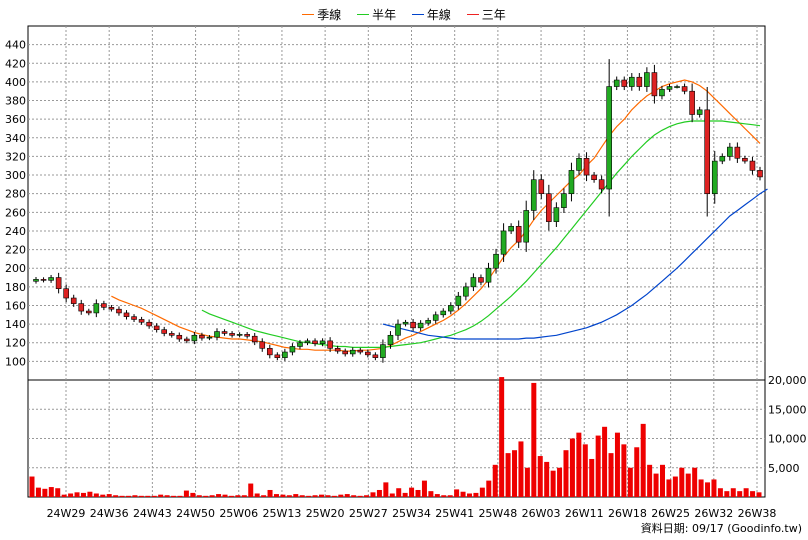 This screenshot has width=808, height=540. Describe the element at coordinates (195, 513) in the screenshot. I see `x-tick-label: 24W50` at that location.